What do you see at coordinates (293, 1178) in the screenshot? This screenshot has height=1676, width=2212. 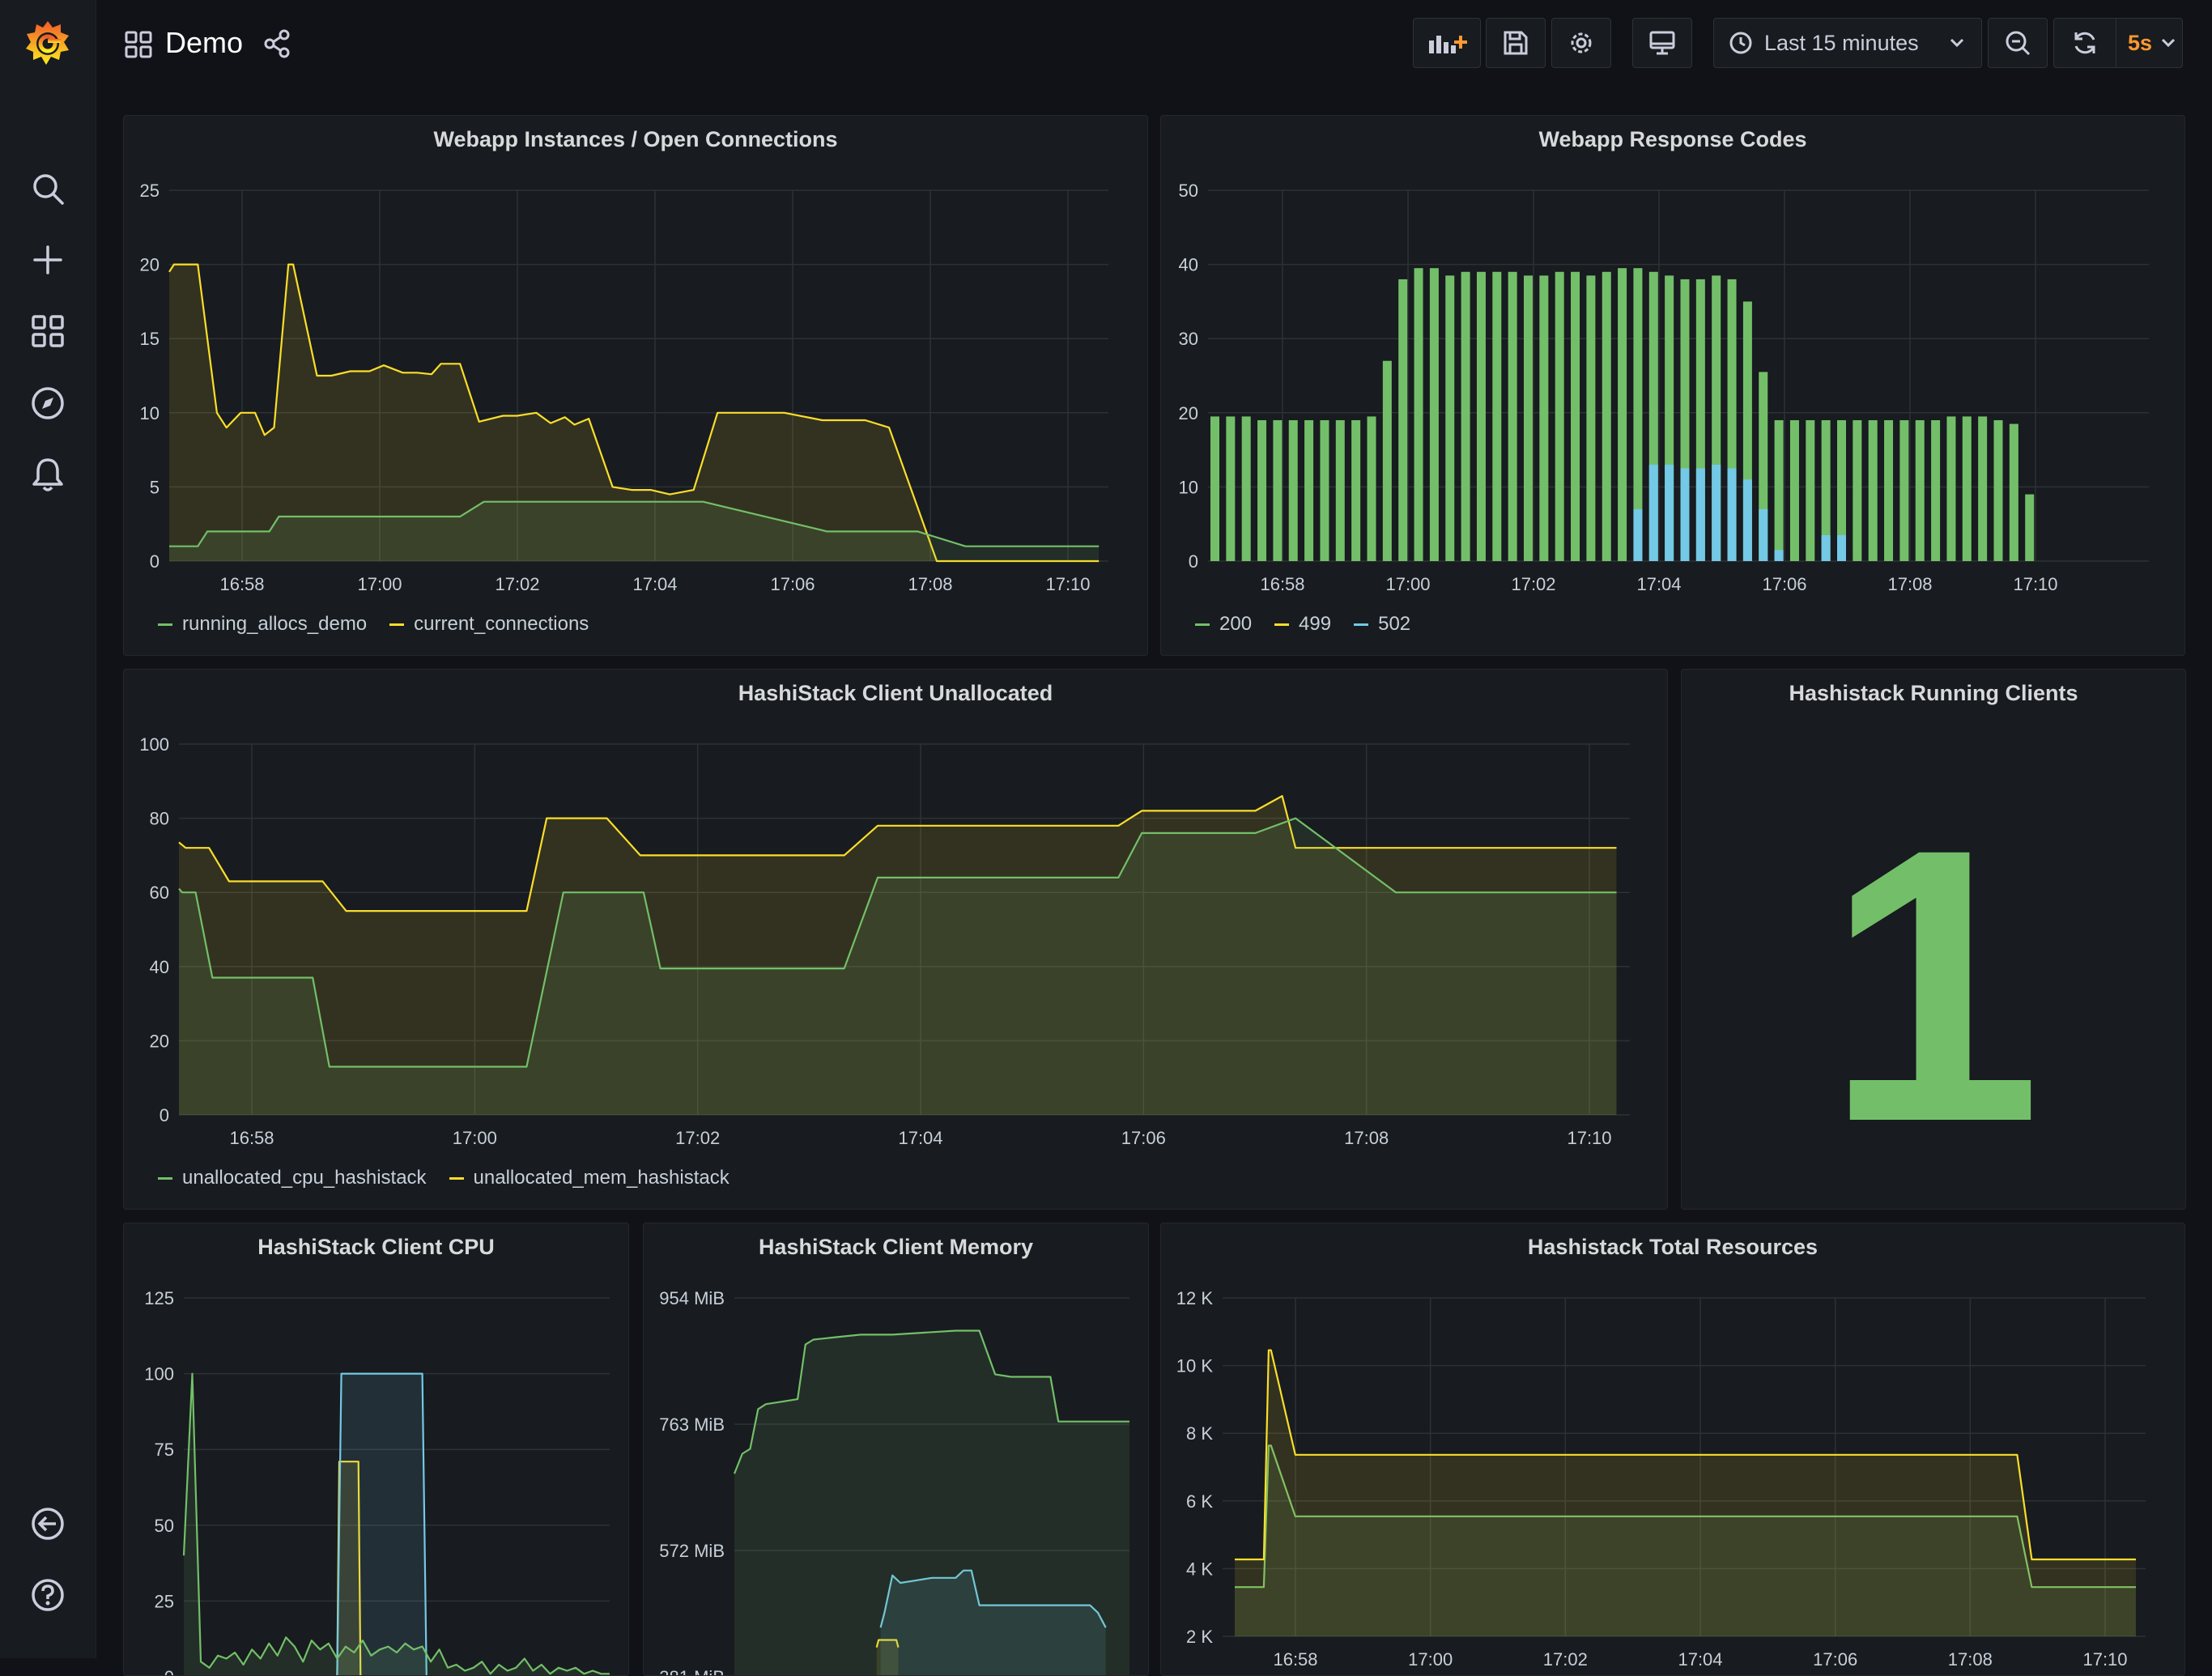 I see `legend-item: unallocated_cpu_hashistack` at bounding box center [293, 1178].